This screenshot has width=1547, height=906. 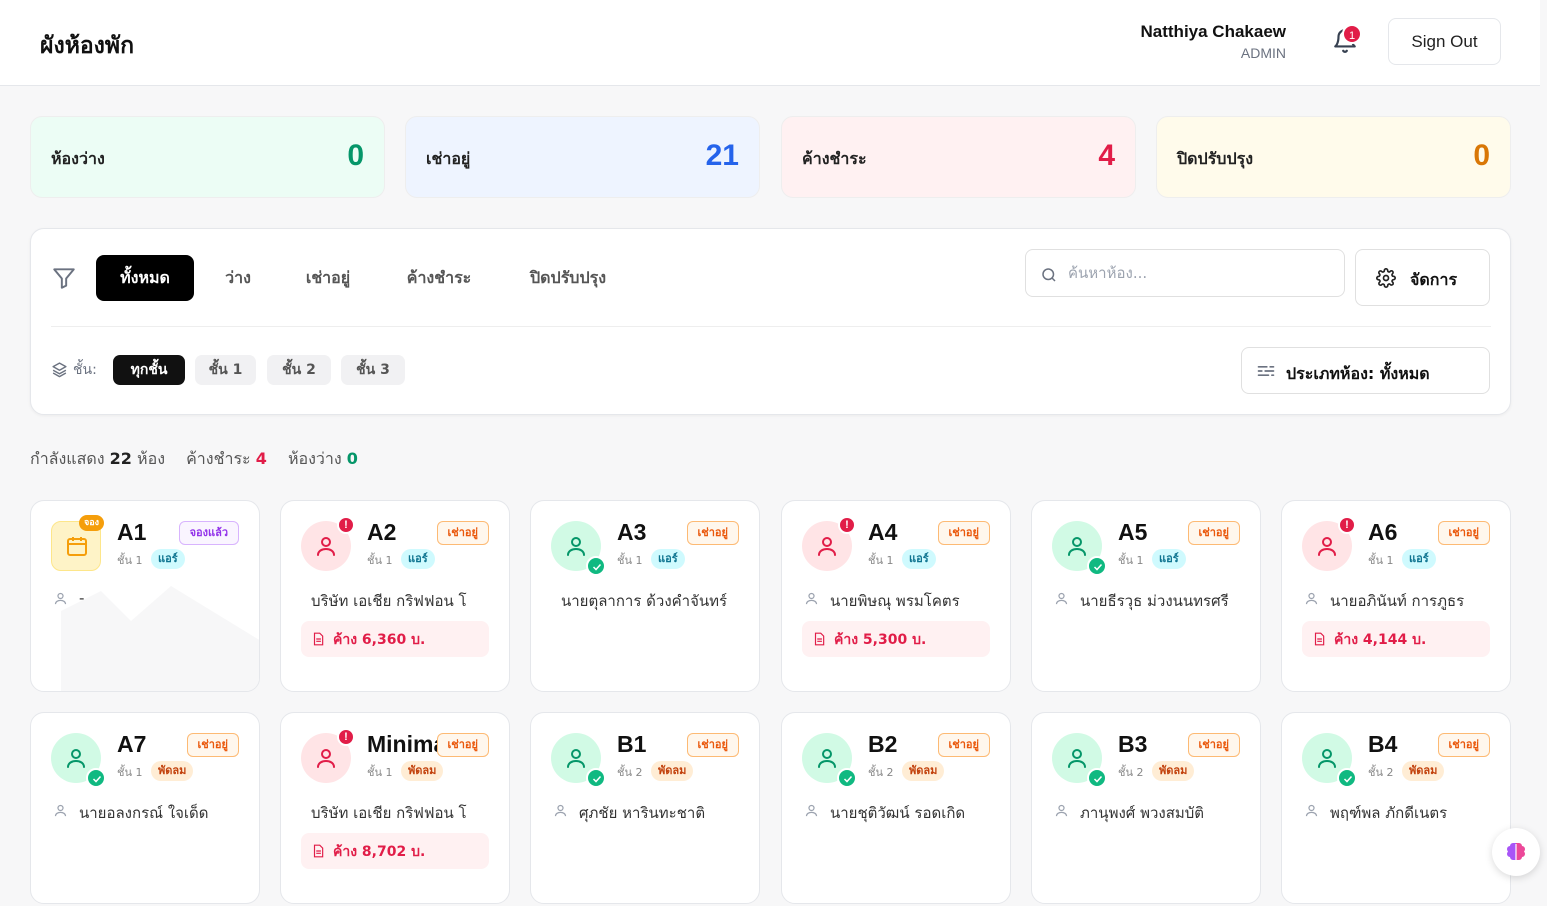 I want to click on room-card: จอง A1 จองแล้ว ชั้น 1 แอร์ -, so click(x=145, y=596).